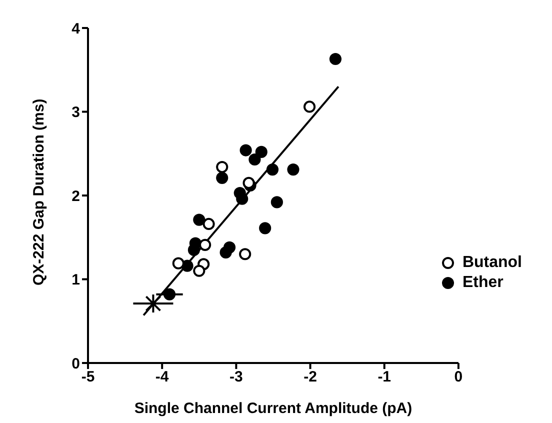  What do you see at coordinates (76, 363) in the screenshot?
I see `y-tick-label: 0` at bounding box center [76, 363].